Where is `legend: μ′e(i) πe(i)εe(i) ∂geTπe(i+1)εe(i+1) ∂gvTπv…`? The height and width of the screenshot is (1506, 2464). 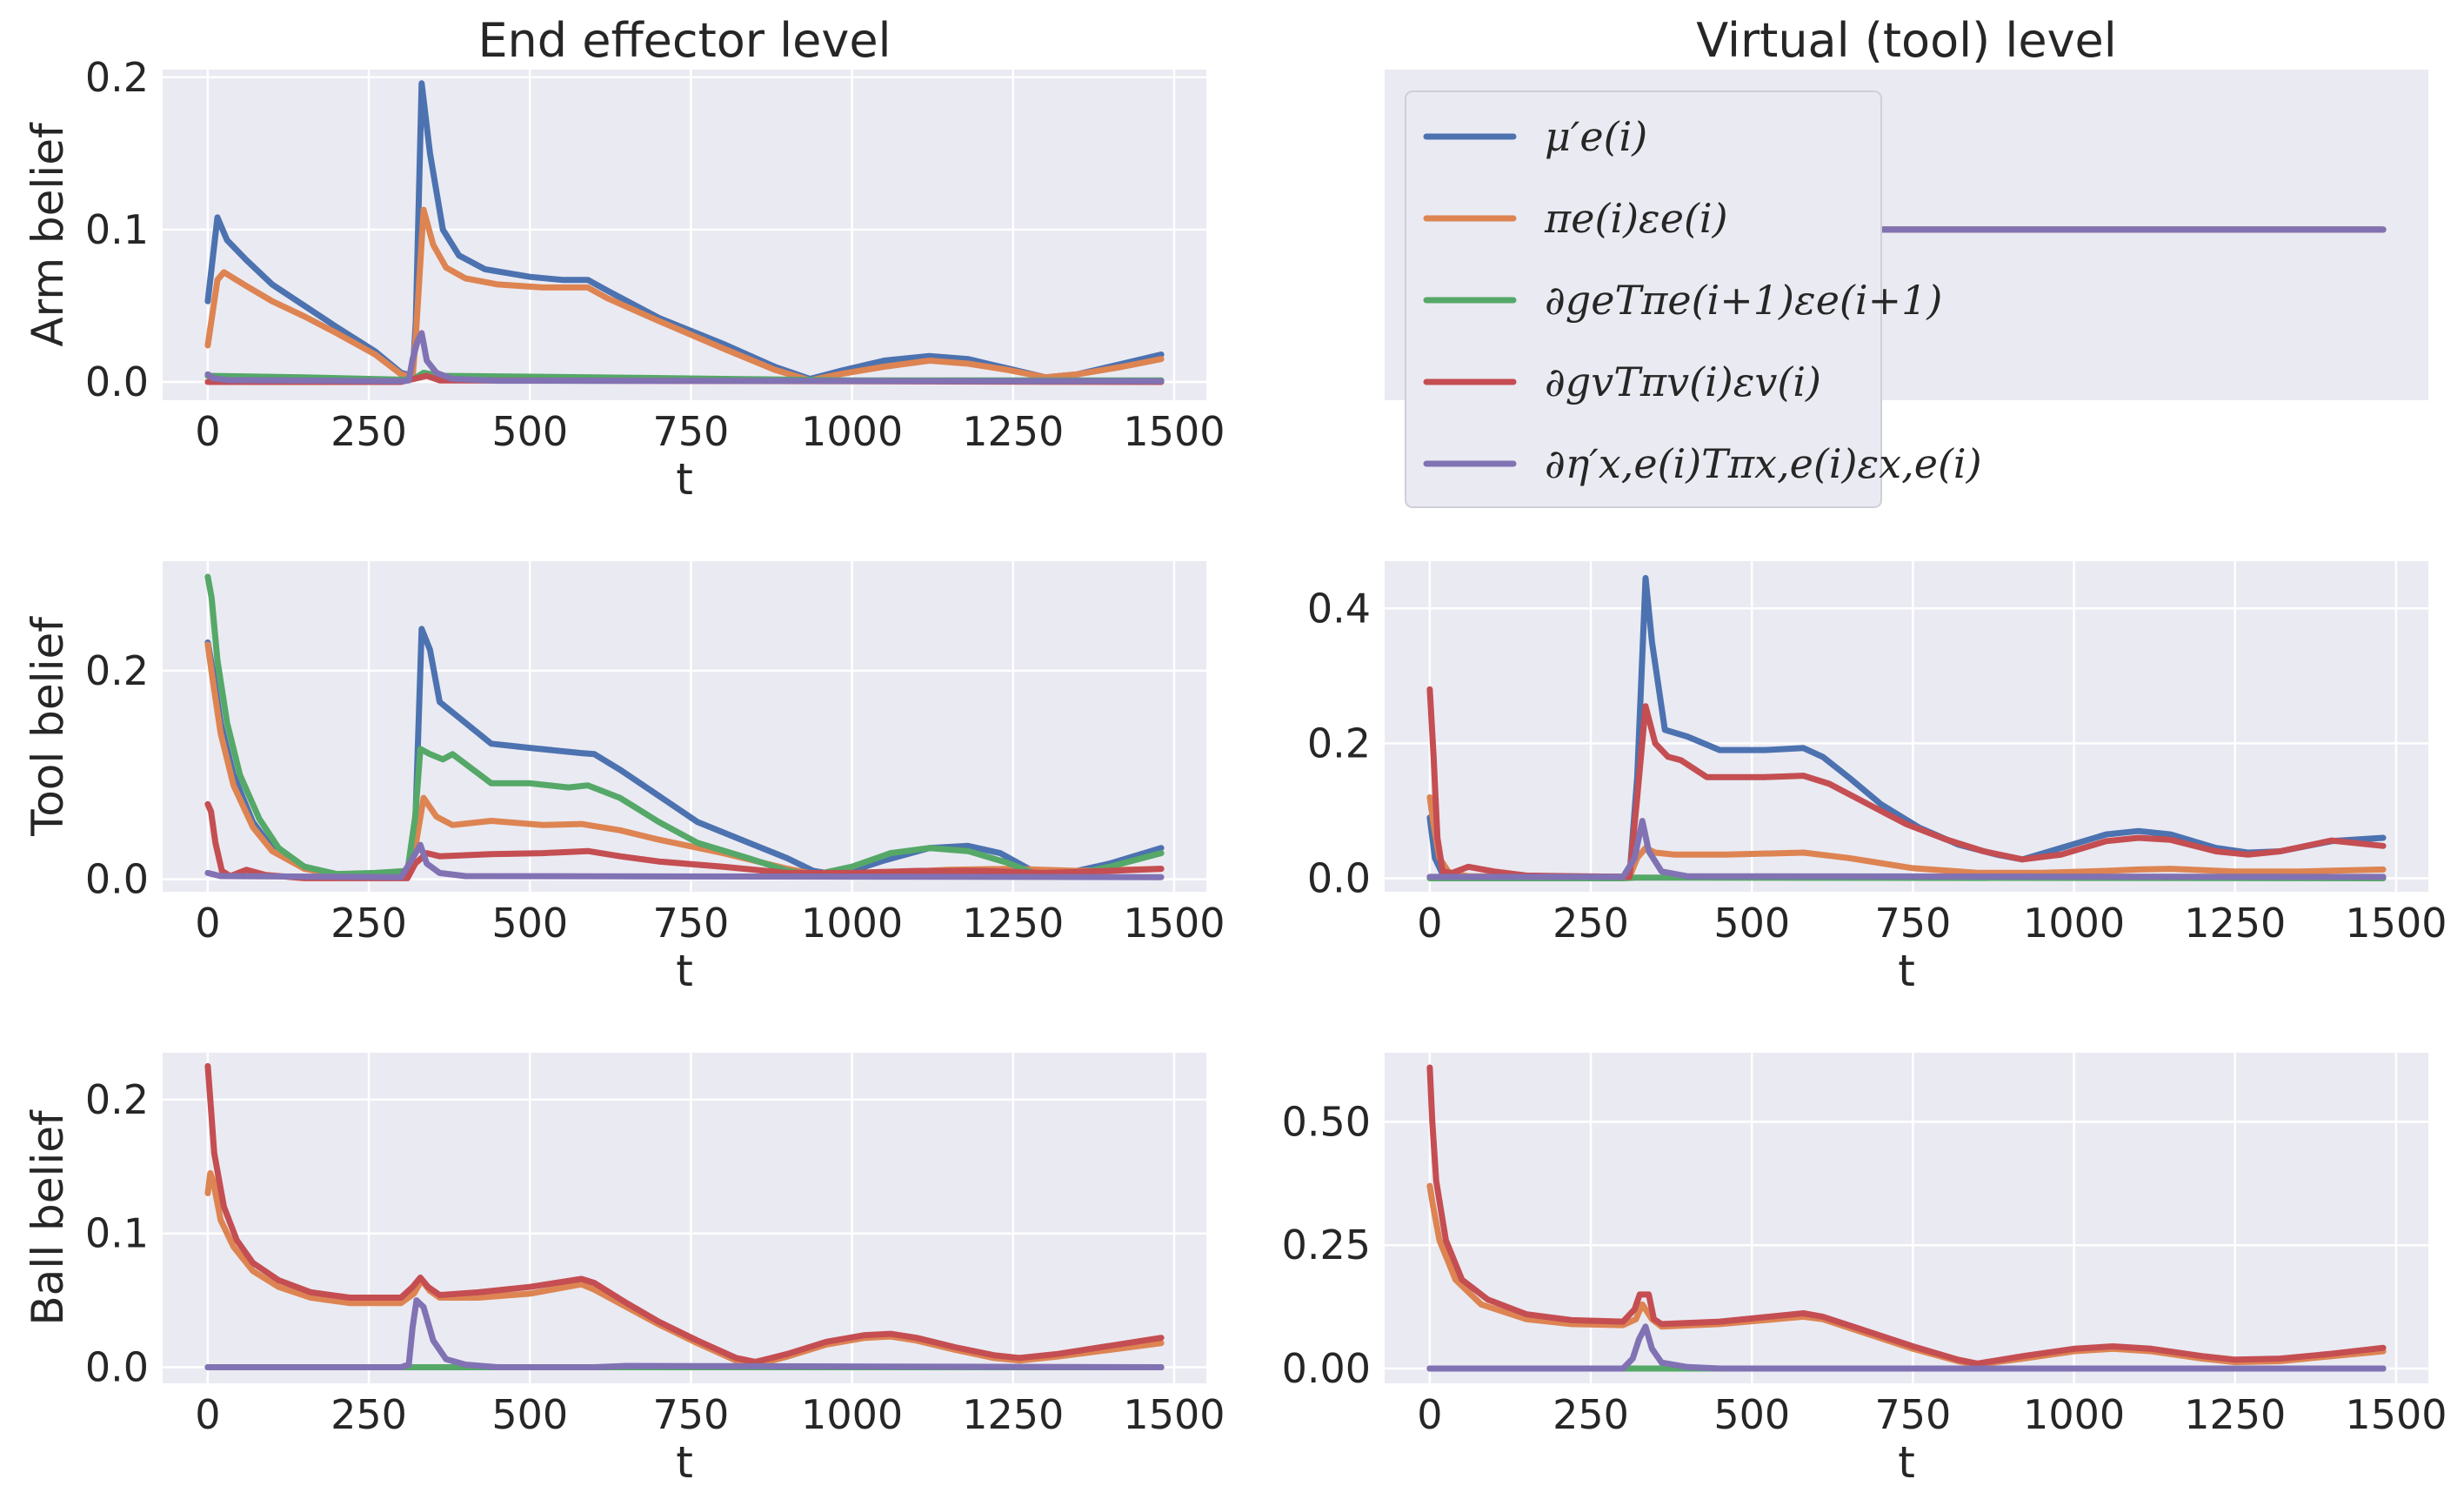
legend: μ′e(i) πe(i)εe(i) ∂geTπe(i+1)εe(i+1) ∂gvTπv… is located at coordinates (1693, 299).